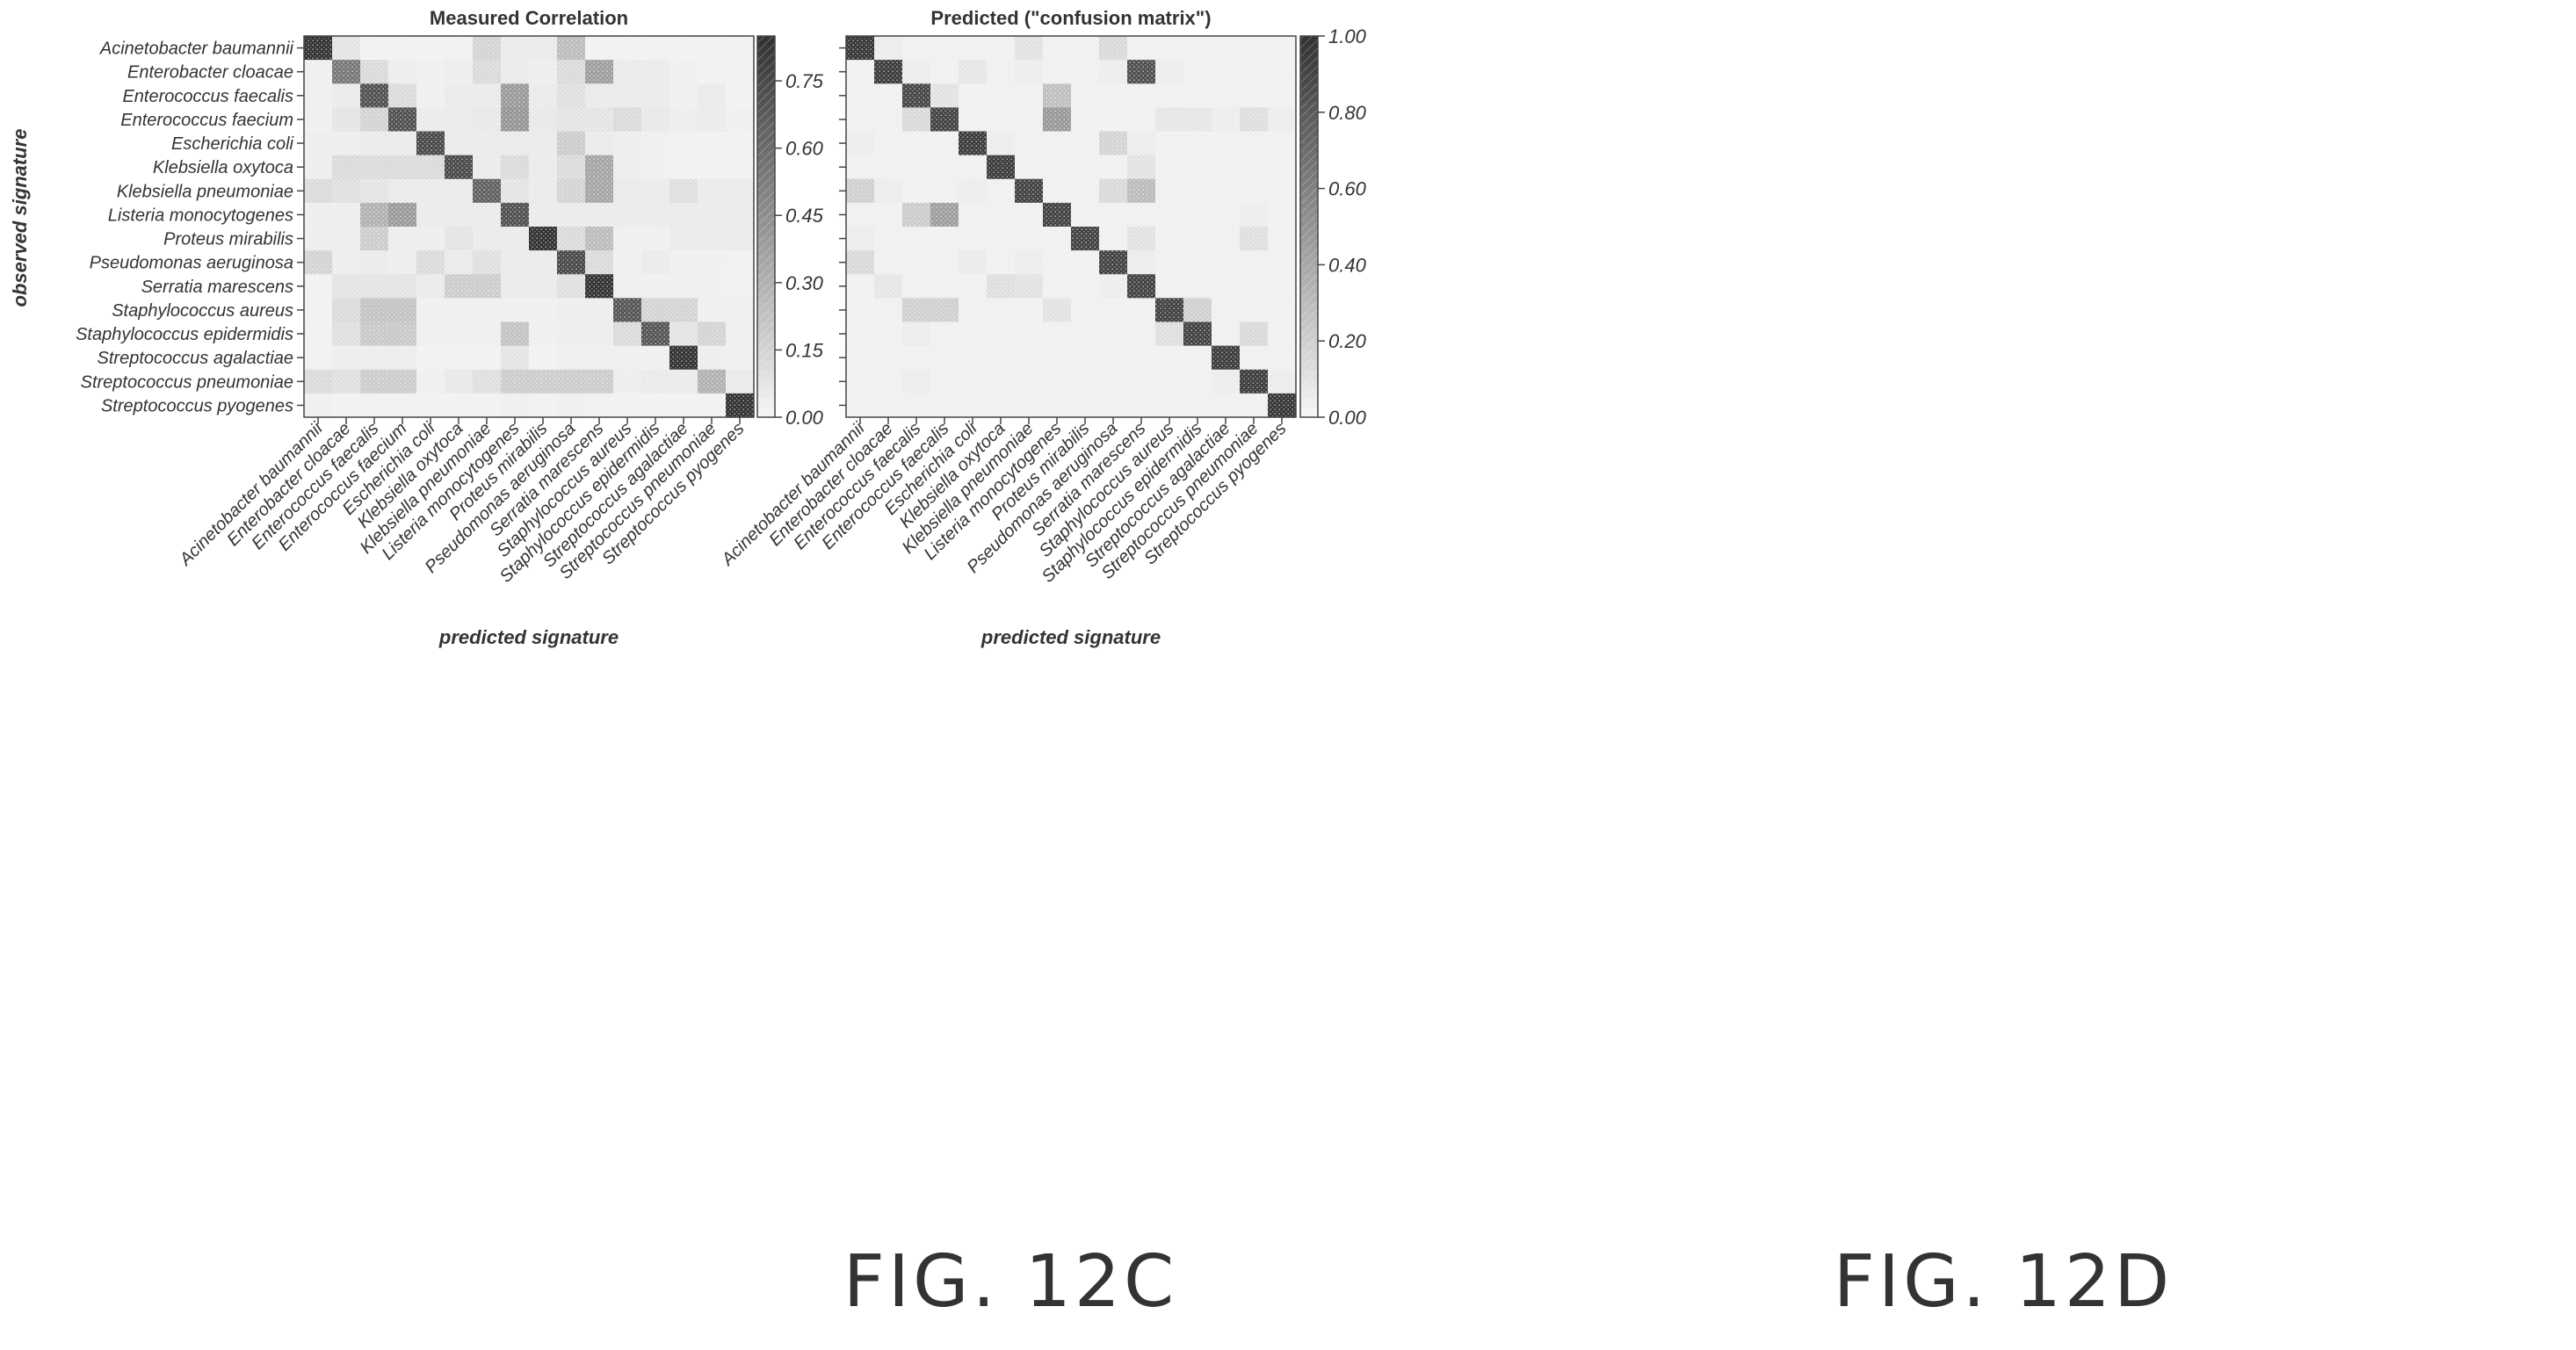 The width and height of the screenshot is (2576, 1350). What do you see at coordinates (804, 350) in the screenshot?
I see `colorbar-tick-label: 0.15` at bounding box center [804, 350].